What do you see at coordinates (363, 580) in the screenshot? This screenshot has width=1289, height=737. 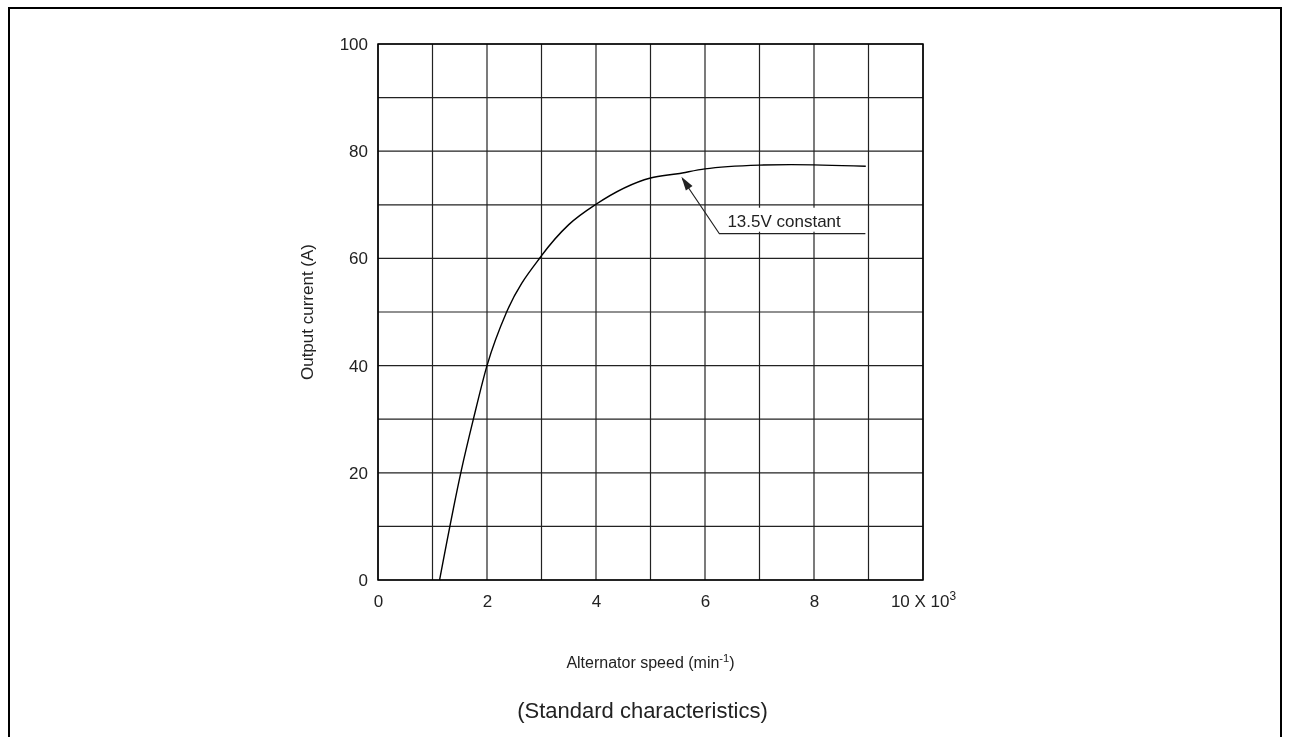 I see `y-tick-label: 0` at bounding box center [363, 580].